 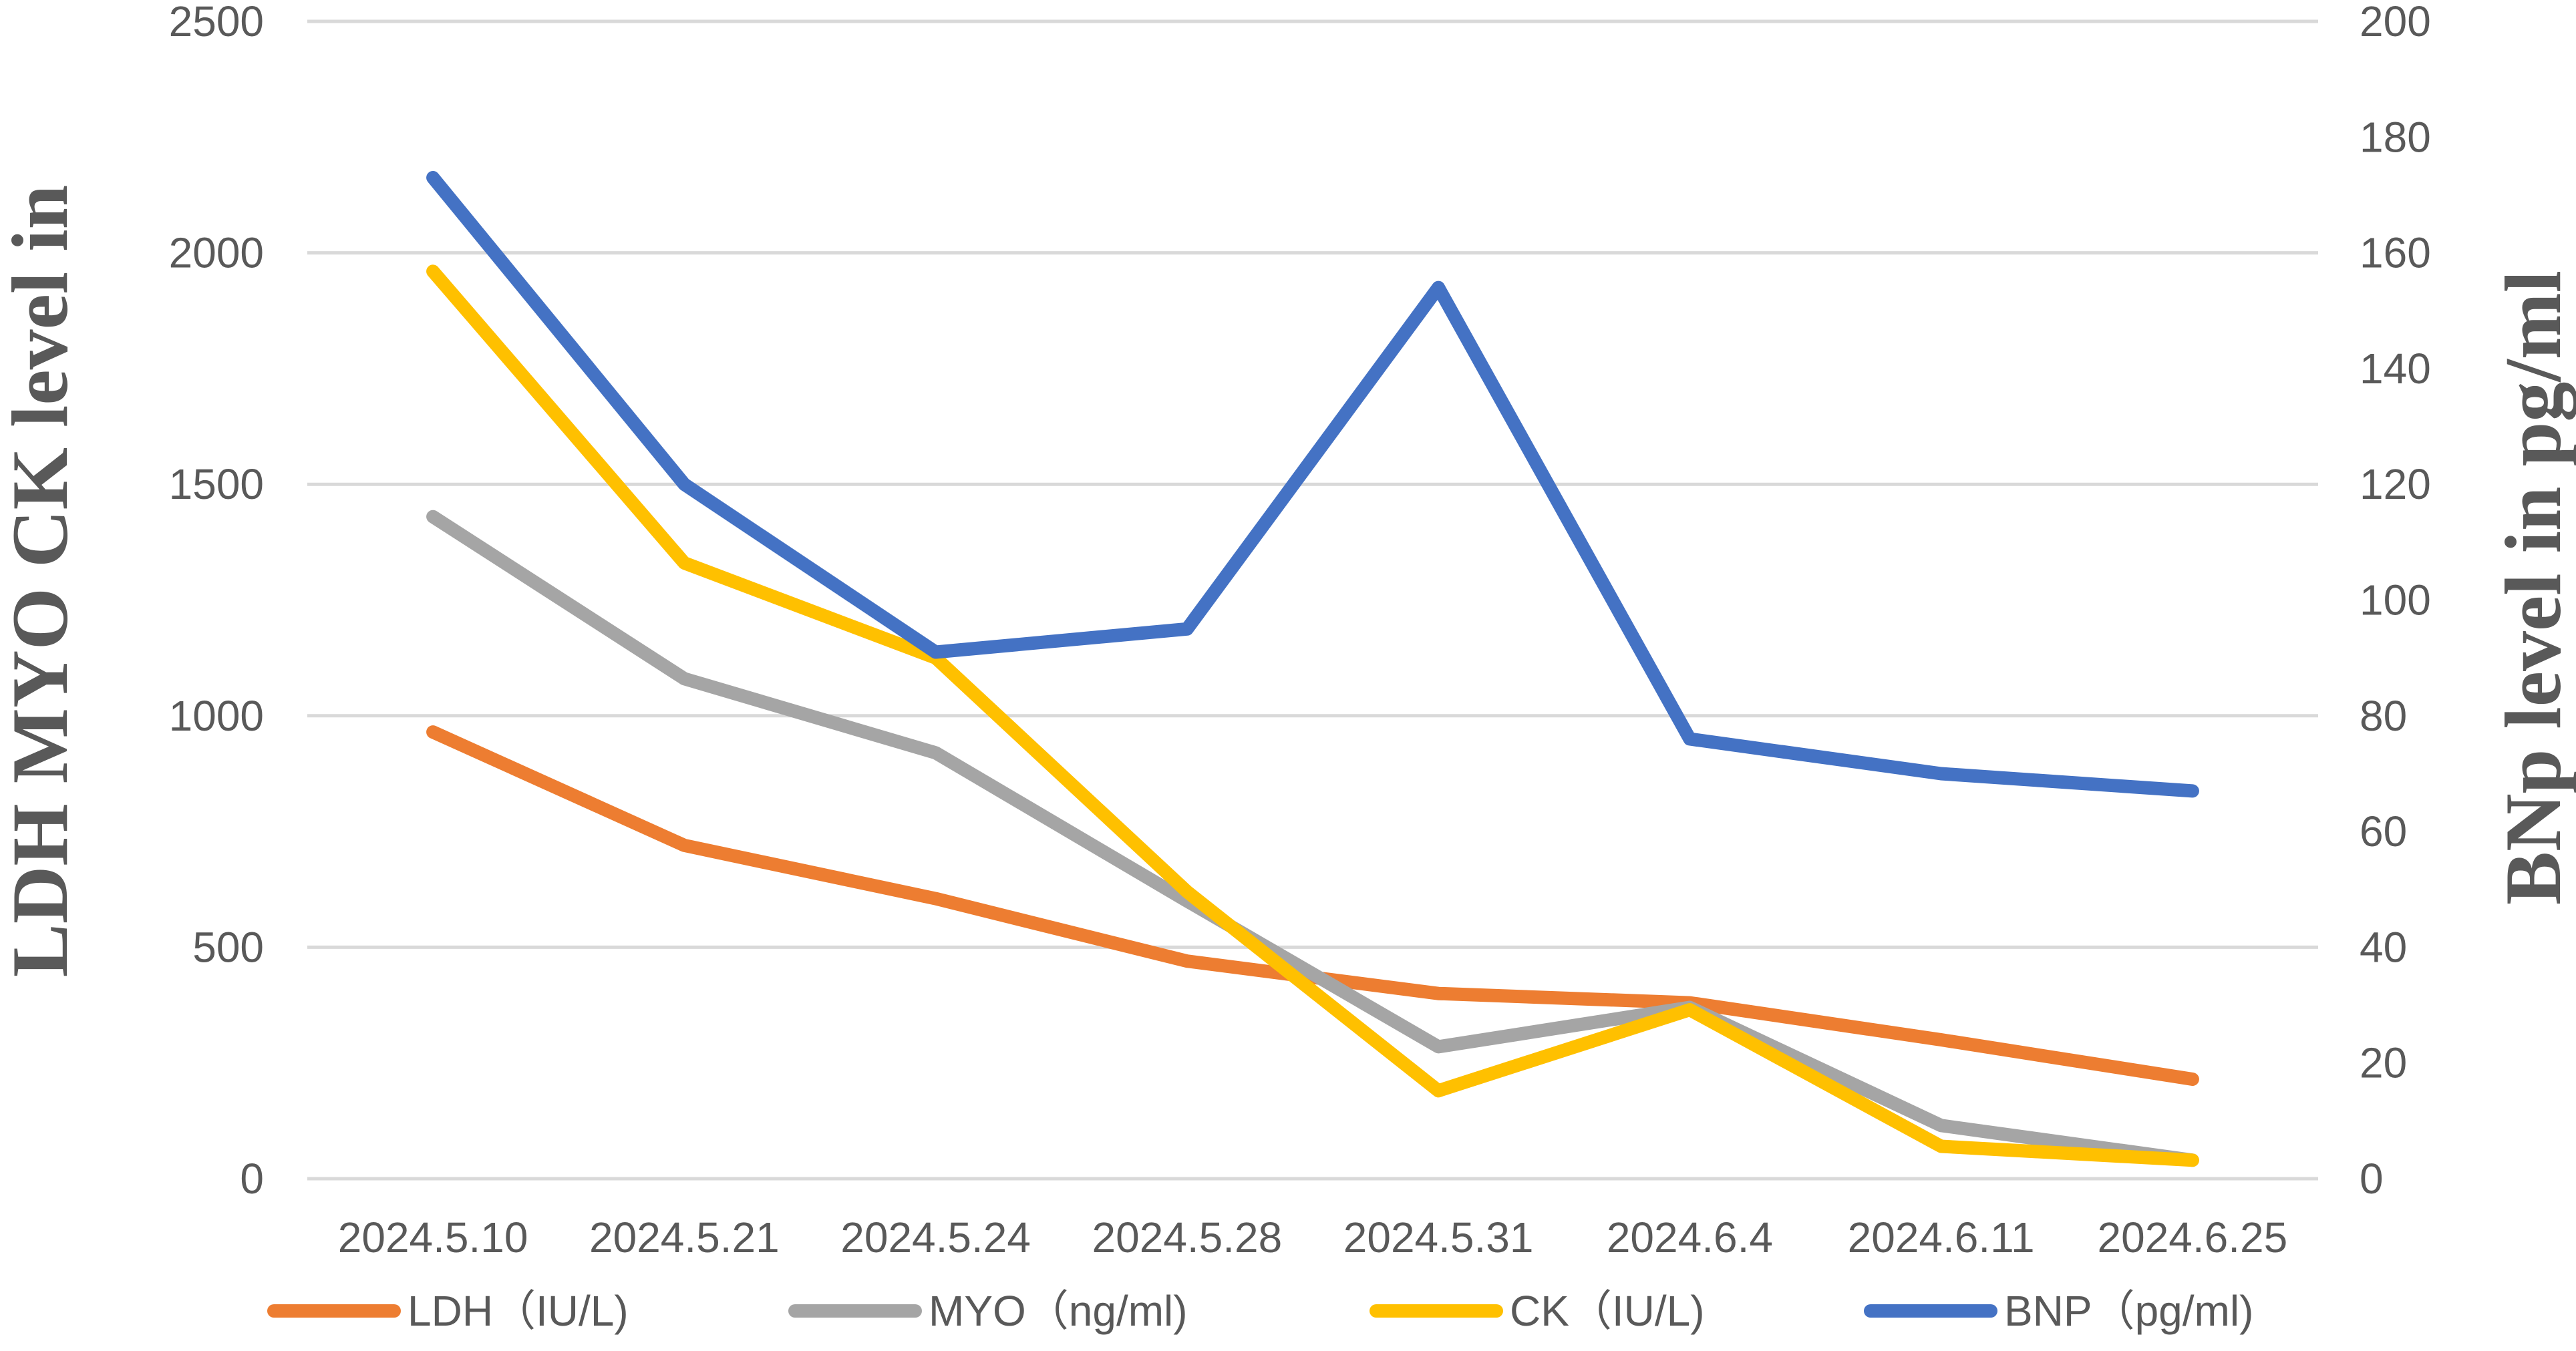 I want to click on legend: LDH（IU/L) MYO（ng/ml) CK（IU/L) BNP（pg/ml), so click(x=1260, y=1311).